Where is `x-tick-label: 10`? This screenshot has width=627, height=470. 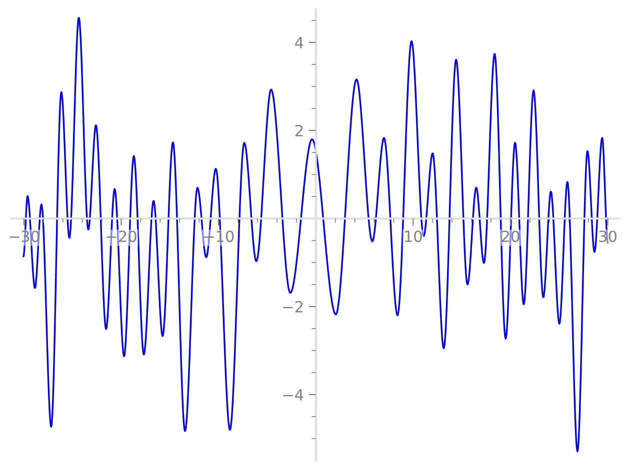 x-tick-label: 10 is located at coordinates (413, 236).